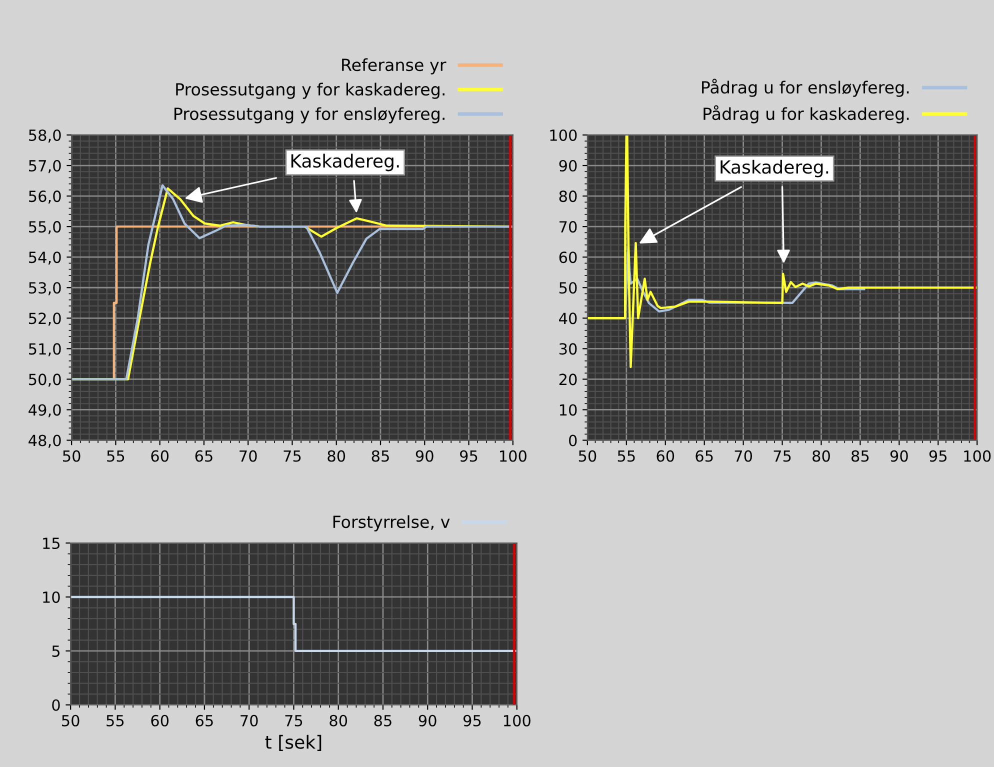 The image size is (994, 767). Describe the element at coordinates (568, 318) in the screenshot. I see `y-tick-label: 40` at that location.